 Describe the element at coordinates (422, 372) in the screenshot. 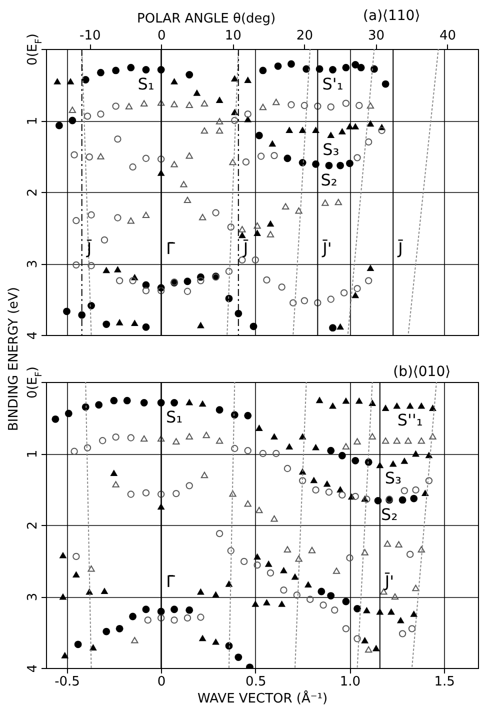

I see `text: (b)⟨010⟩` at that location.